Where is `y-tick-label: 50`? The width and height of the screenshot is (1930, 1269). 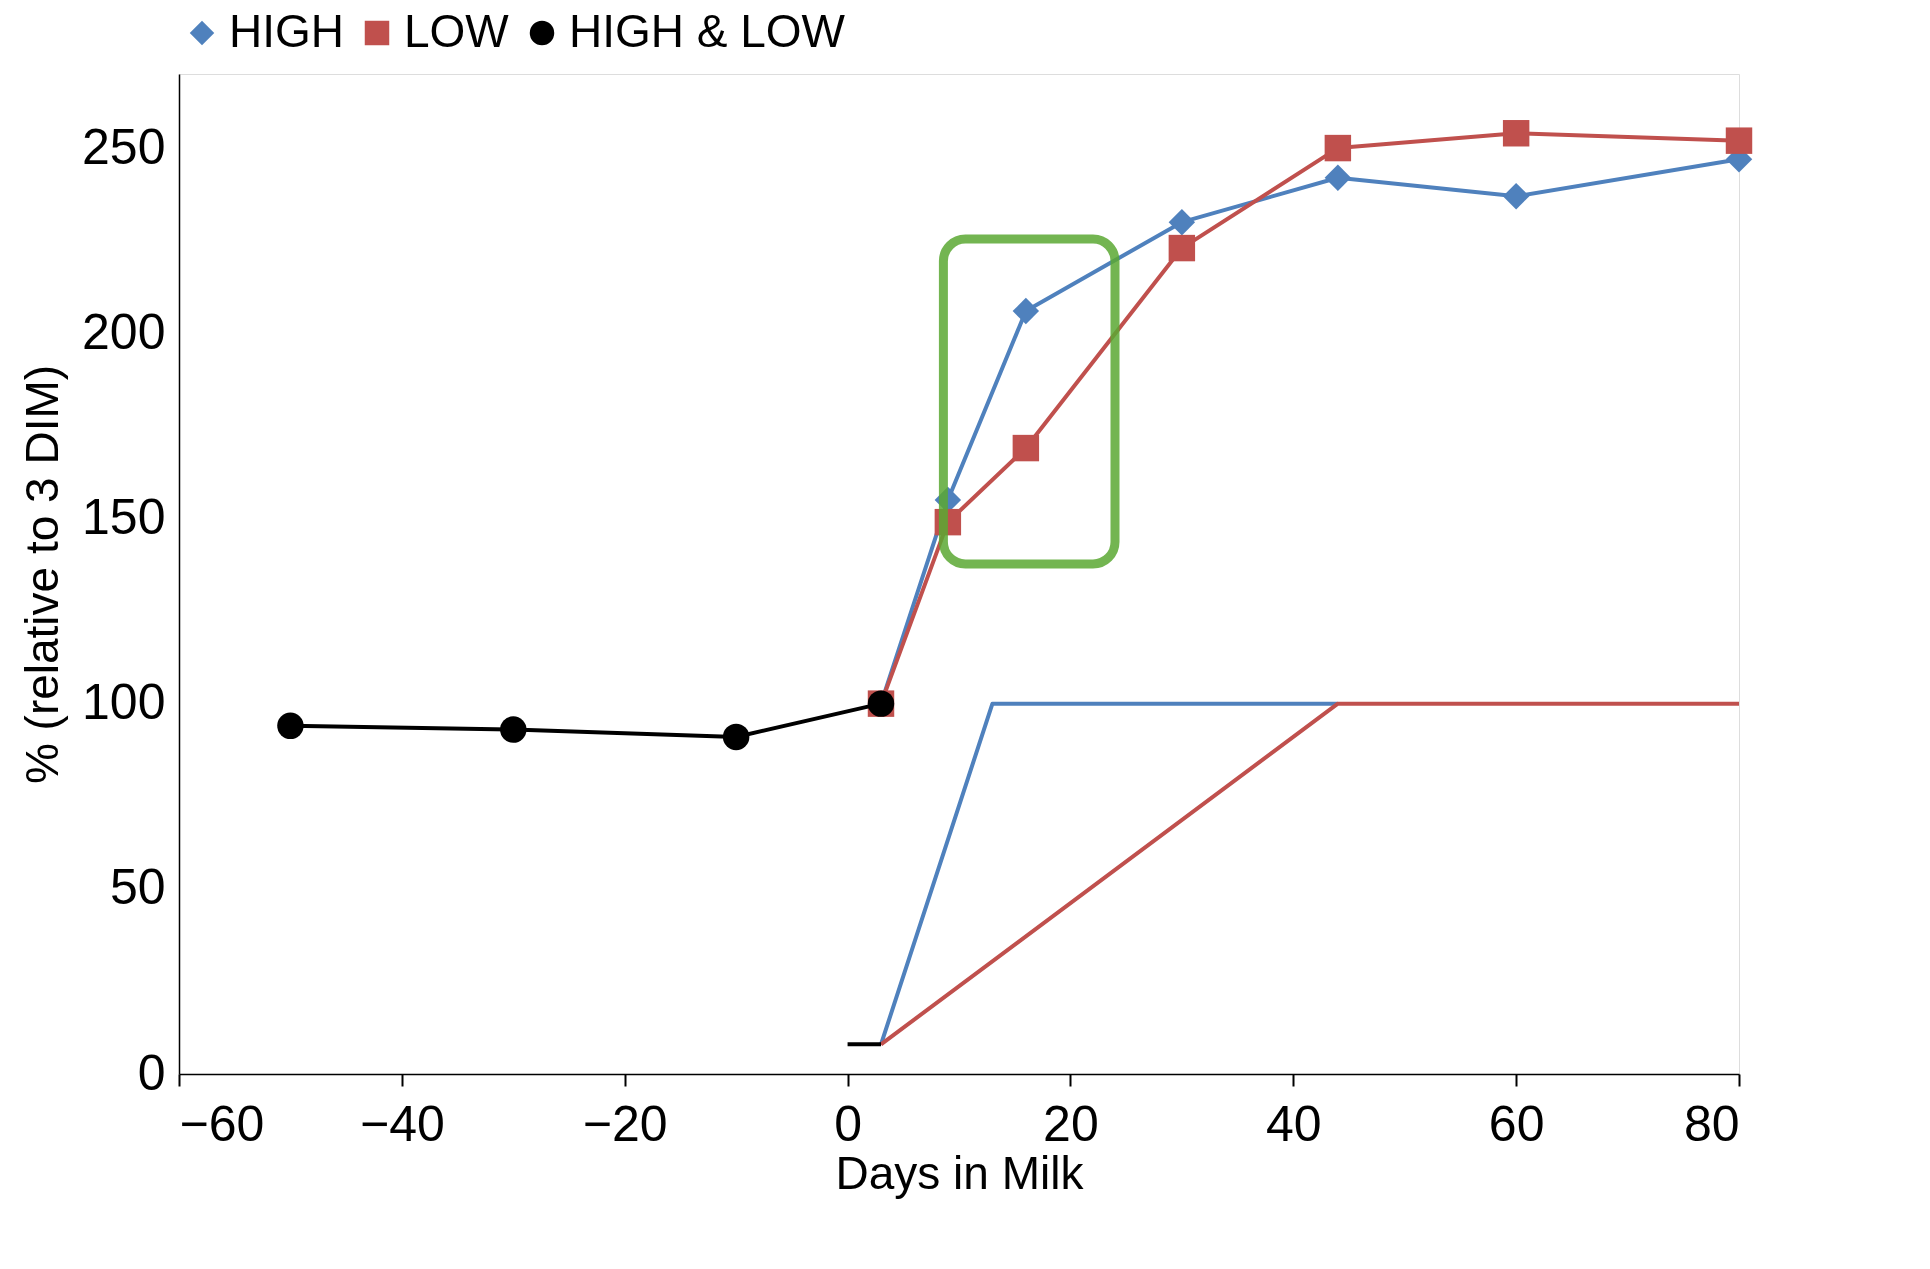 y-tick-label: 50 is located at coordinates (137, 887).